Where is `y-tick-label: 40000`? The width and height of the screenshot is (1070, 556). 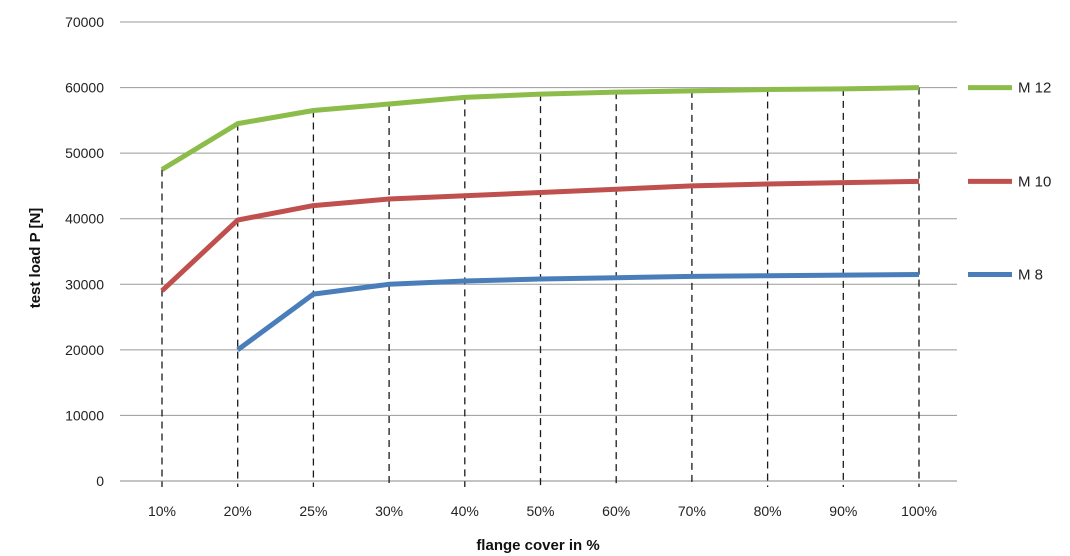 y-tick-label: 40000 is located at coordinates (84, 219).